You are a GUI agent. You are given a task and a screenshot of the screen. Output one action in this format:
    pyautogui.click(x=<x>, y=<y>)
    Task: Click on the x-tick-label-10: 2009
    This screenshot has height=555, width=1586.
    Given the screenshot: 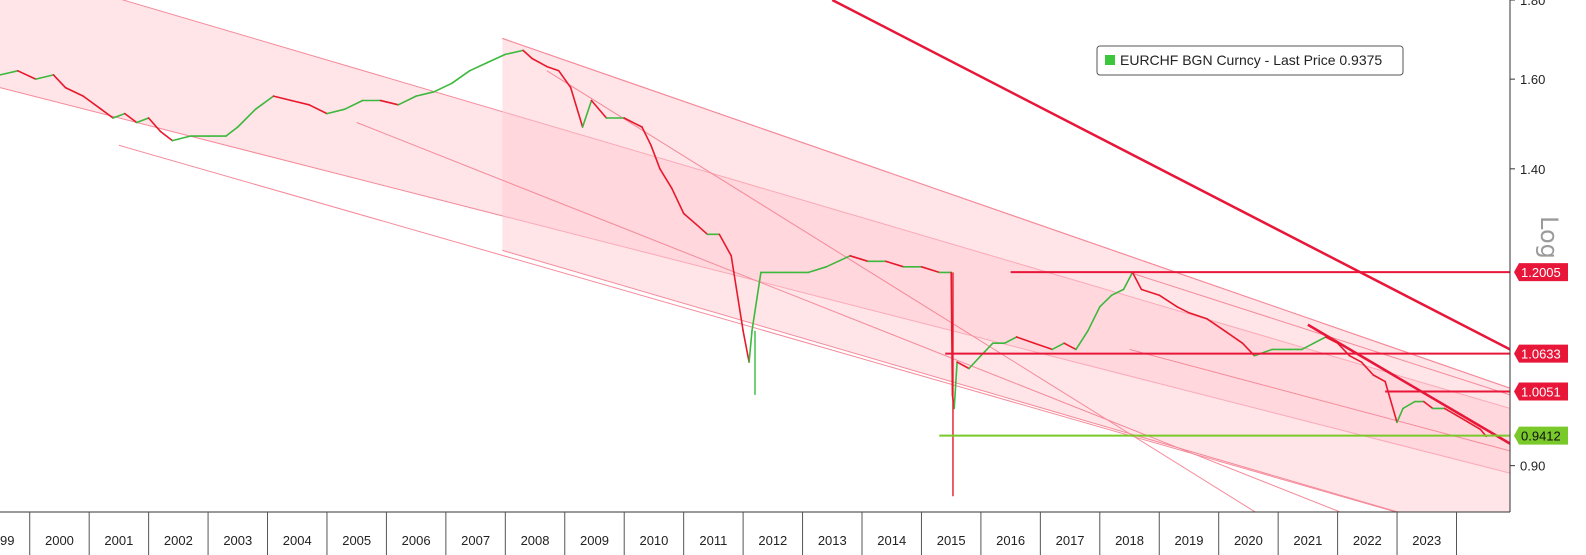 What is the action you would take?
    pyautogui.click(x=594, y=540)
    